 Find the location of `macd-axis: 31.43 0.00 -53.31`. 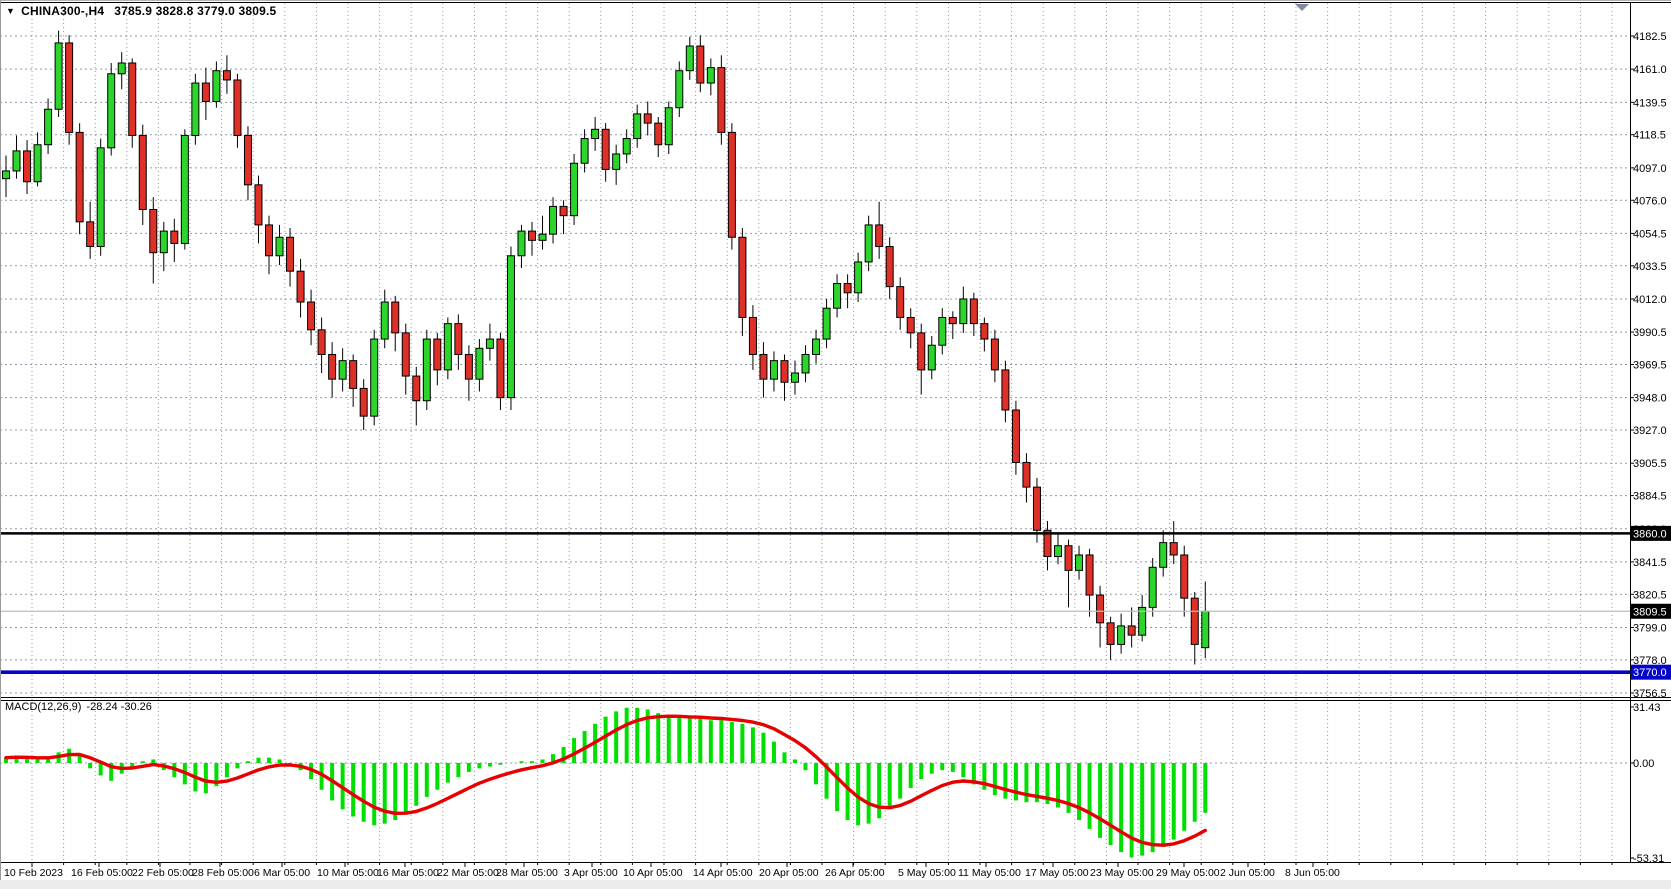

macd-axis: 31.43 0.00 -53.31 is located at coordinates (1647, 783).